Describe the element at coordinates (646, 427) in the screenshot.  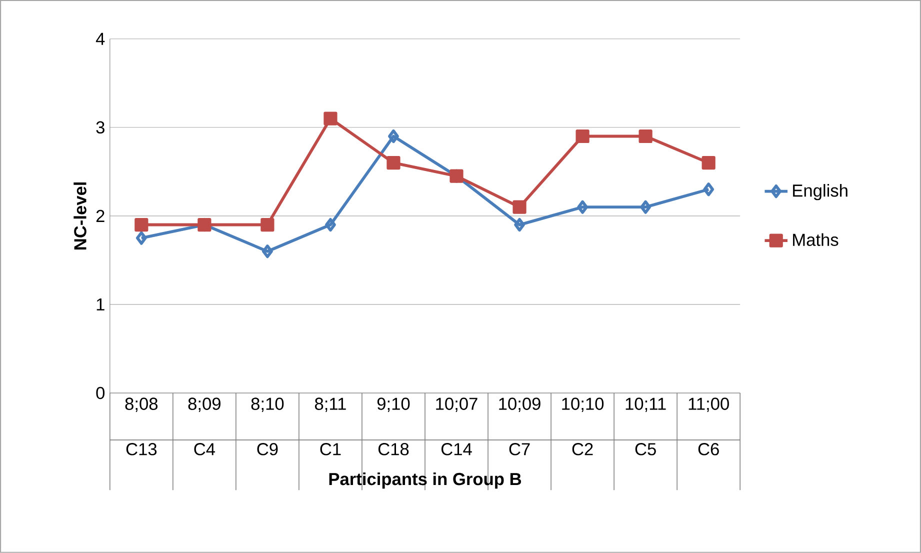
I see `category-label: 10;11 C5` at that location.